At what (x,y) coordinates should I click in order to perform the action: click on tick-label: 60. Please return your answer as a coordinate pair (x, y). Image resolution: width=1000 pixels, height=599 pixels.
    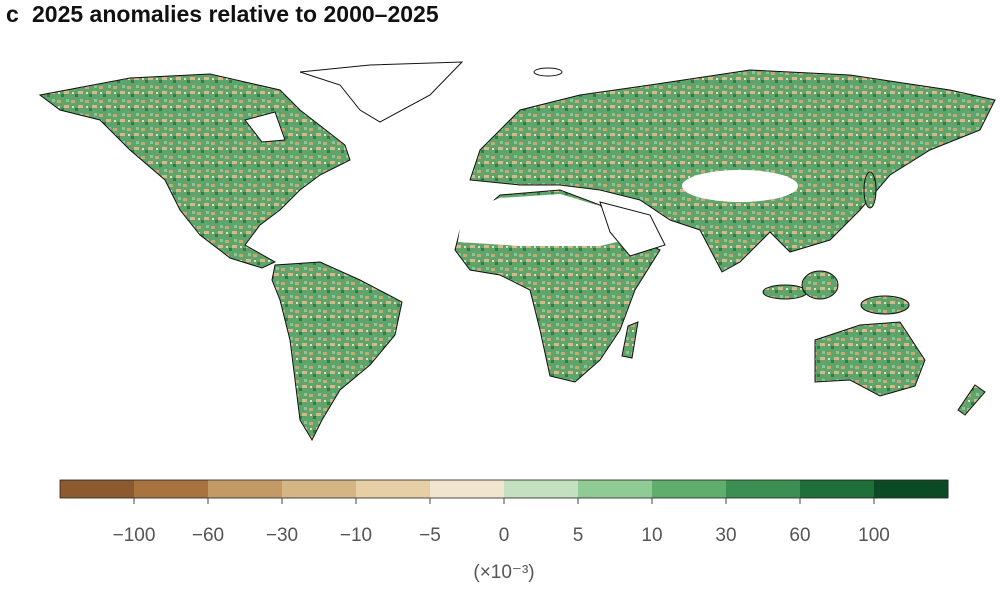
    Looking at the image, I should click on (799, 535).